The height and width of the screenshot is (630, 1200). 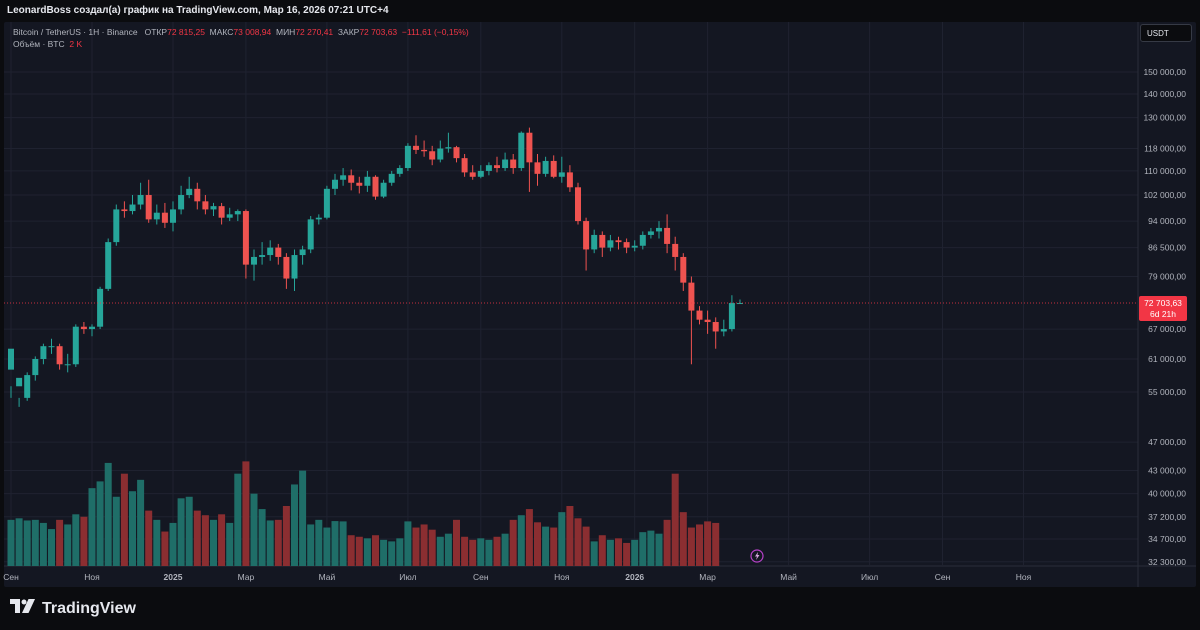 What do you see at coordinates (285, 32) in the screenshot?
I see `low-label: МИН` at bounding box center [285, 32].